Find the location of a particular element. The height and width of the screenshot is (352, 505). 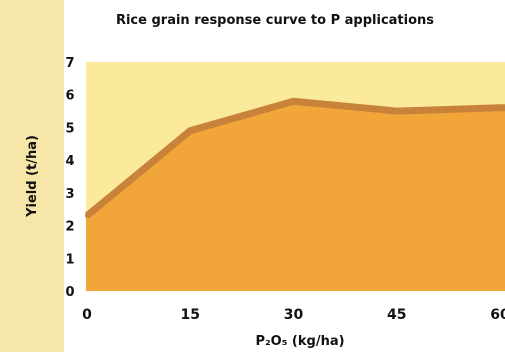

x-tick-label-2: 30 is located at coordinates (294, 315).